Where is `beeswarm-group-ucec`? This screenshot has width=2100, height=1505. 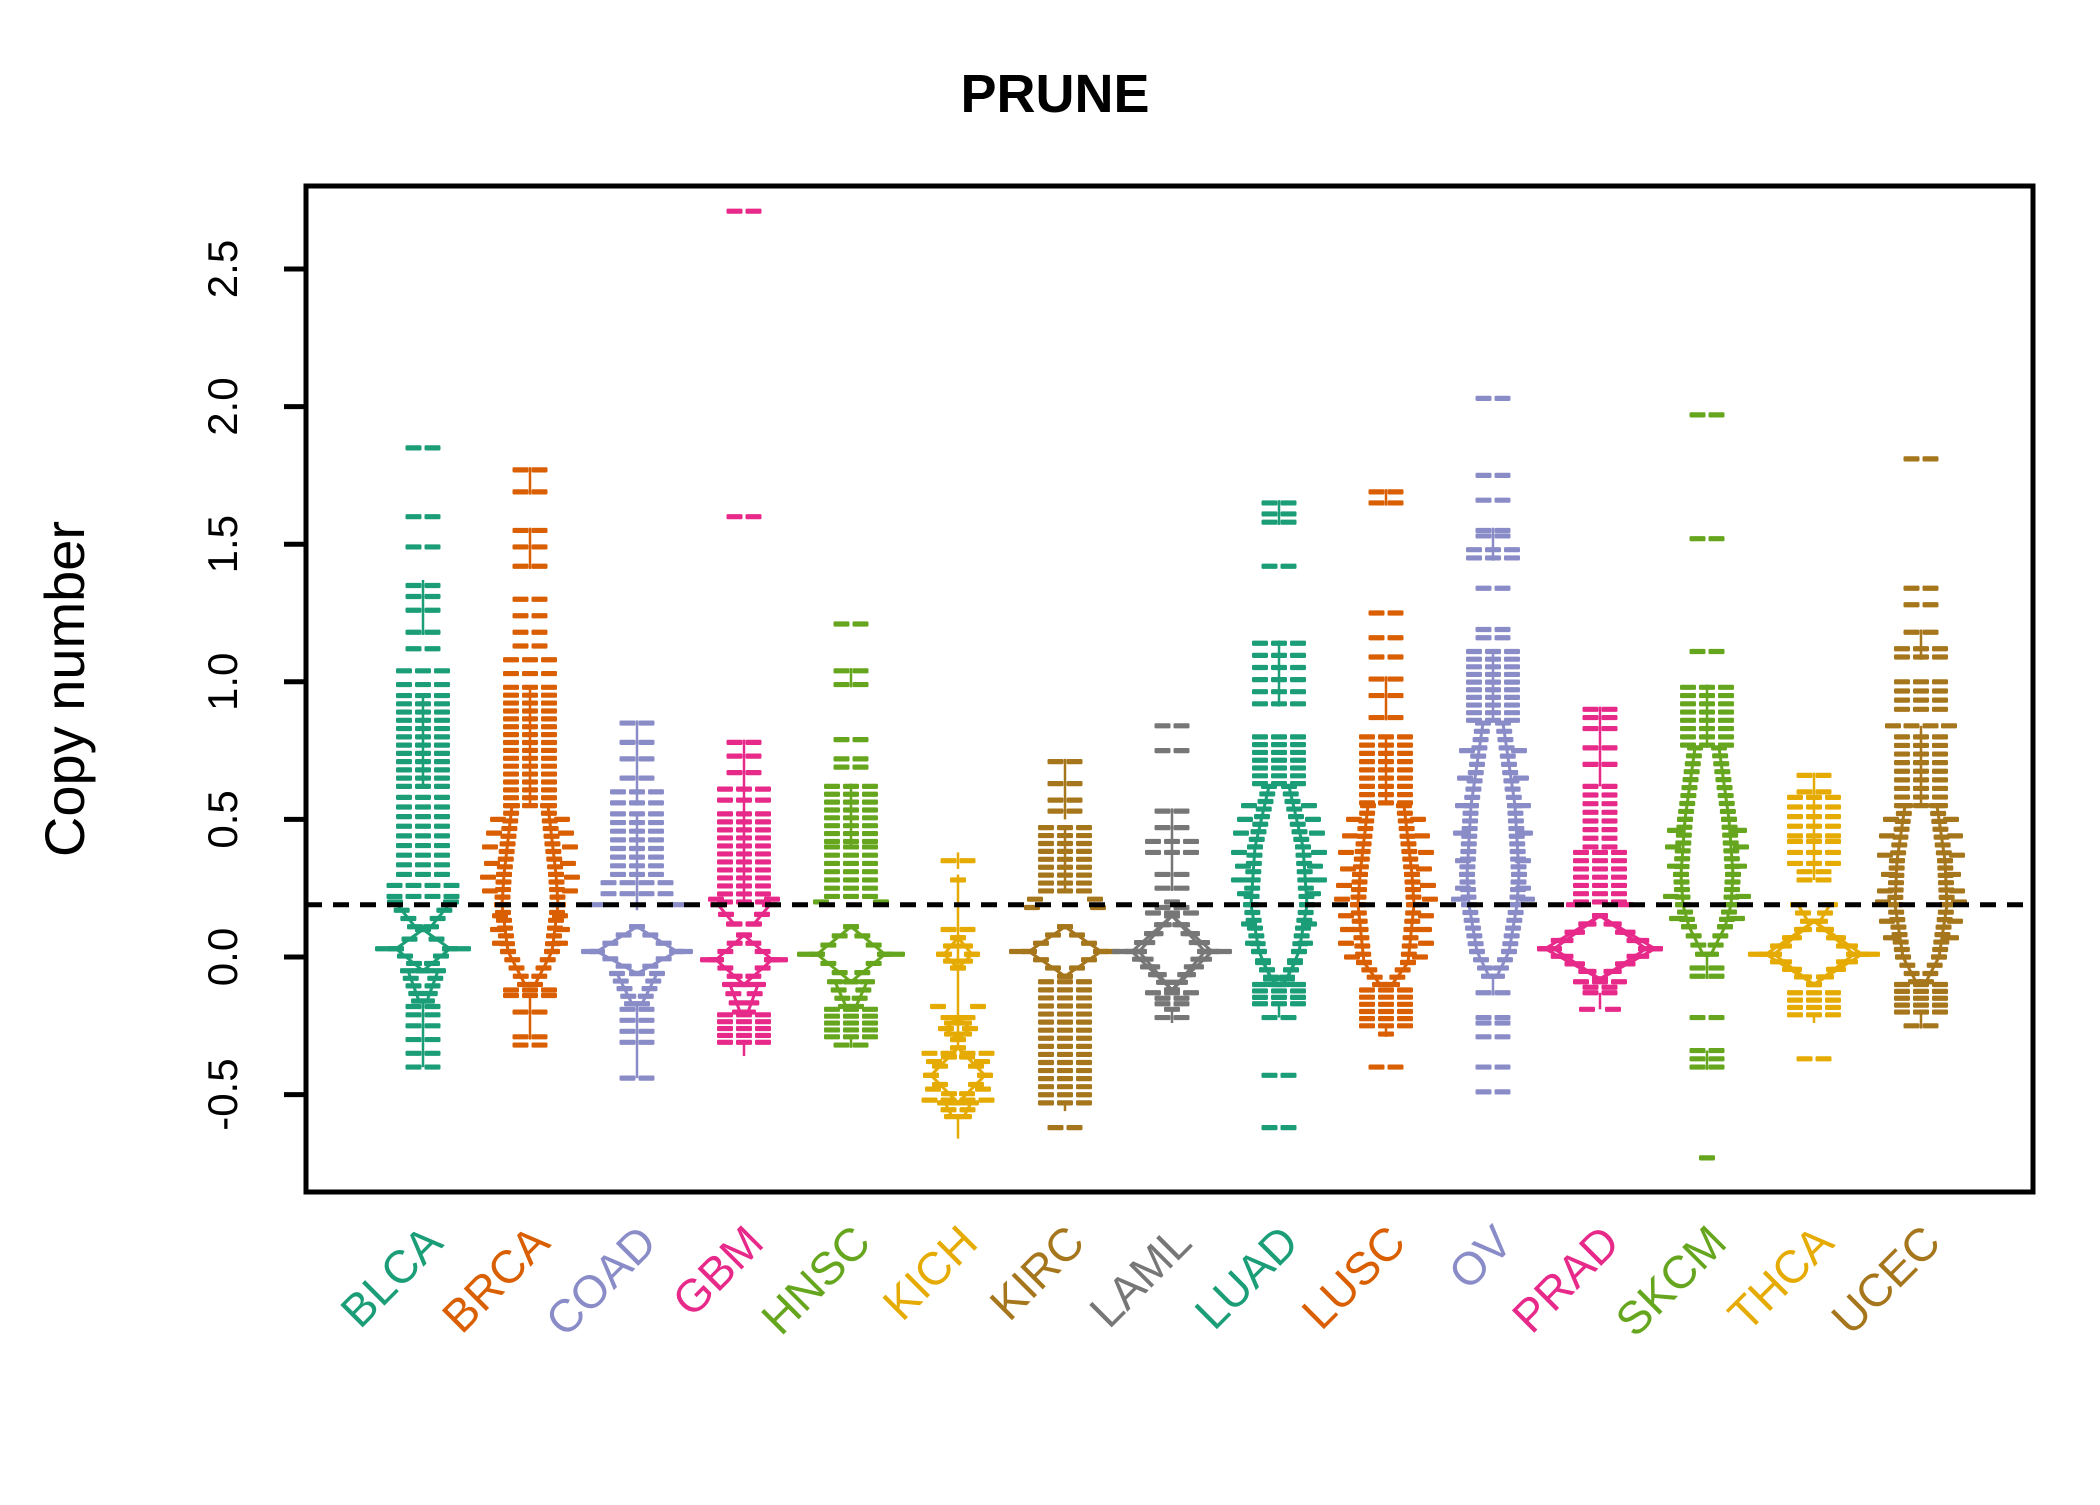
beeswarm-group-ucec is located at coordinates (1921, 742).